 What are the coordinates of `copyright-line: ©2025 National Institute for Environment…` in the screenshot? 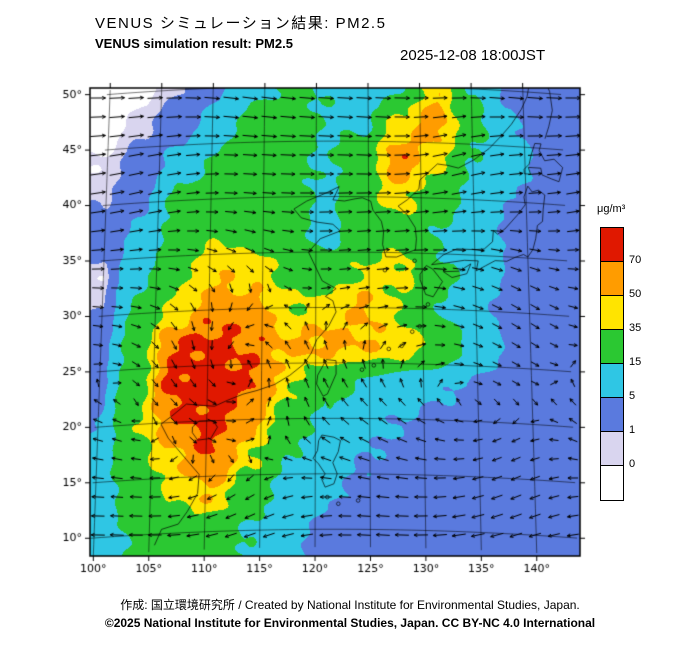 It's located at (350, 623).